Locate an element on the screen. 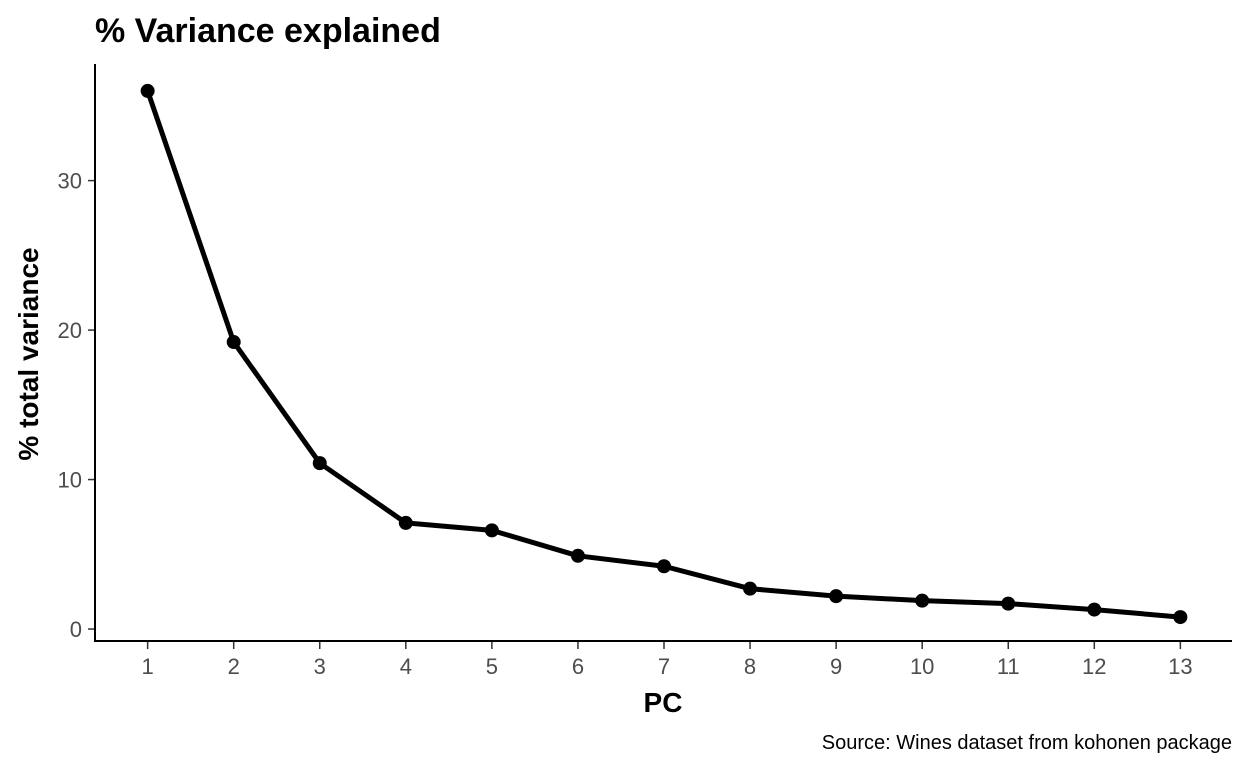  x-tick-label: 5 is located at coordinates (492, 666).